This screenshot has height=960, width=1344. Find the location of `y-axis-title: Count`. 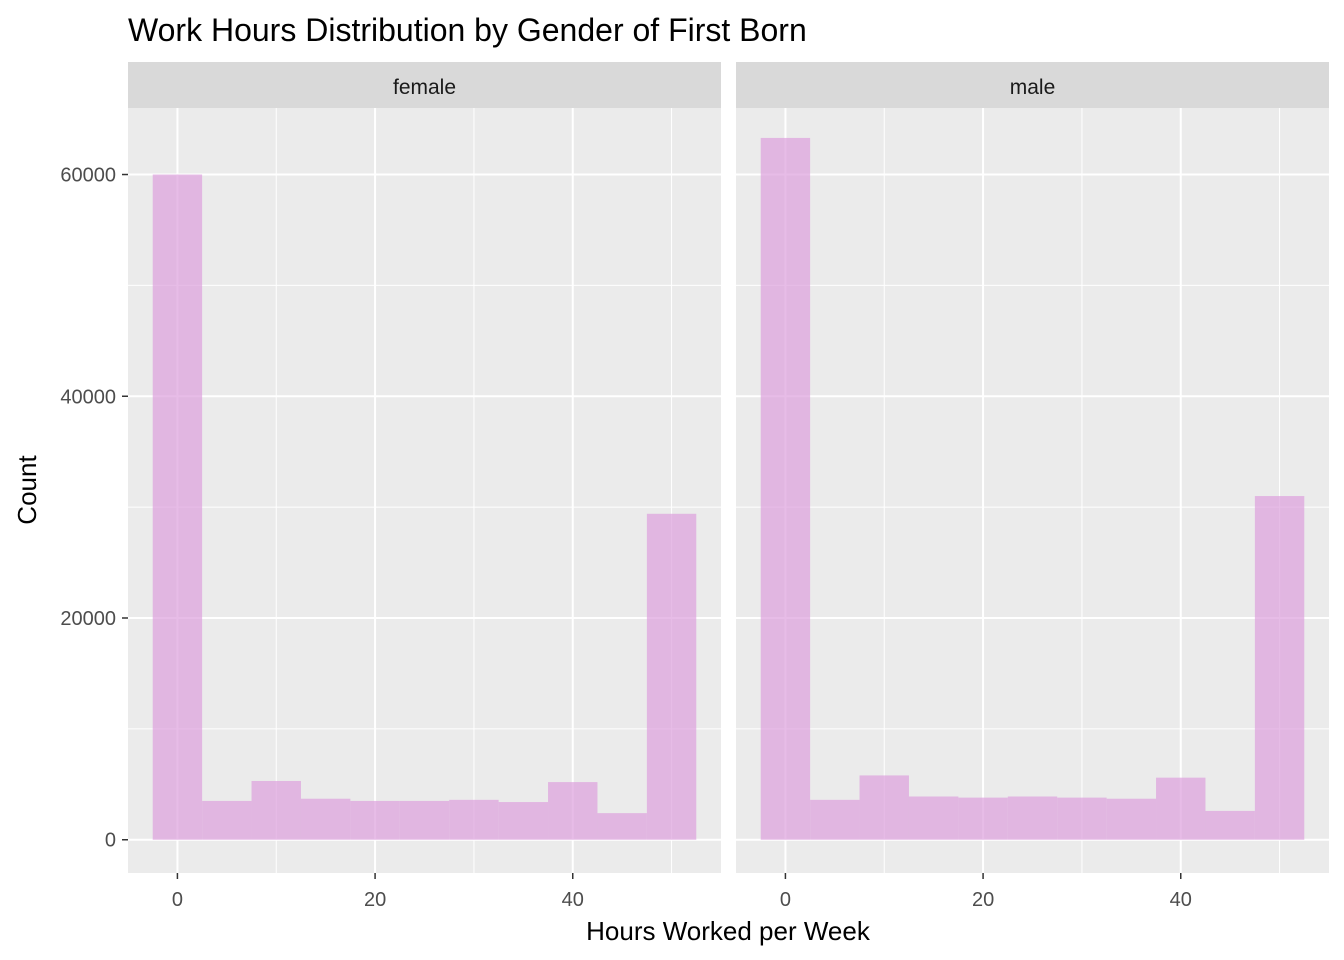

y-axis-title: Count is located at coordinates (27, 490).